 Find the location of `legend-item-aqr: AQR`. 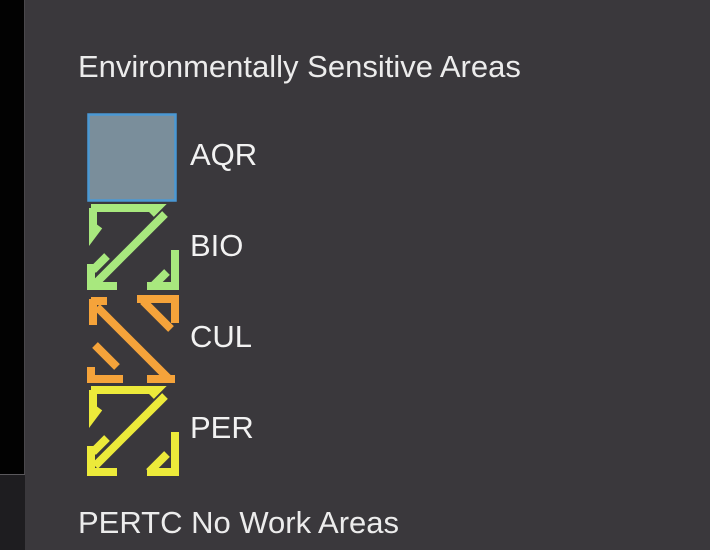

legend-item-aqr: AQR is located at coordinates (337, 158).